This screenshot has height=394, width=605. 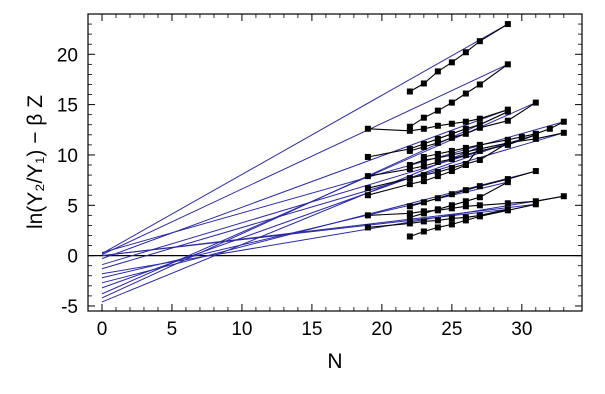 I want to click on x-tick-label: 30, so click(x=521, y=329).